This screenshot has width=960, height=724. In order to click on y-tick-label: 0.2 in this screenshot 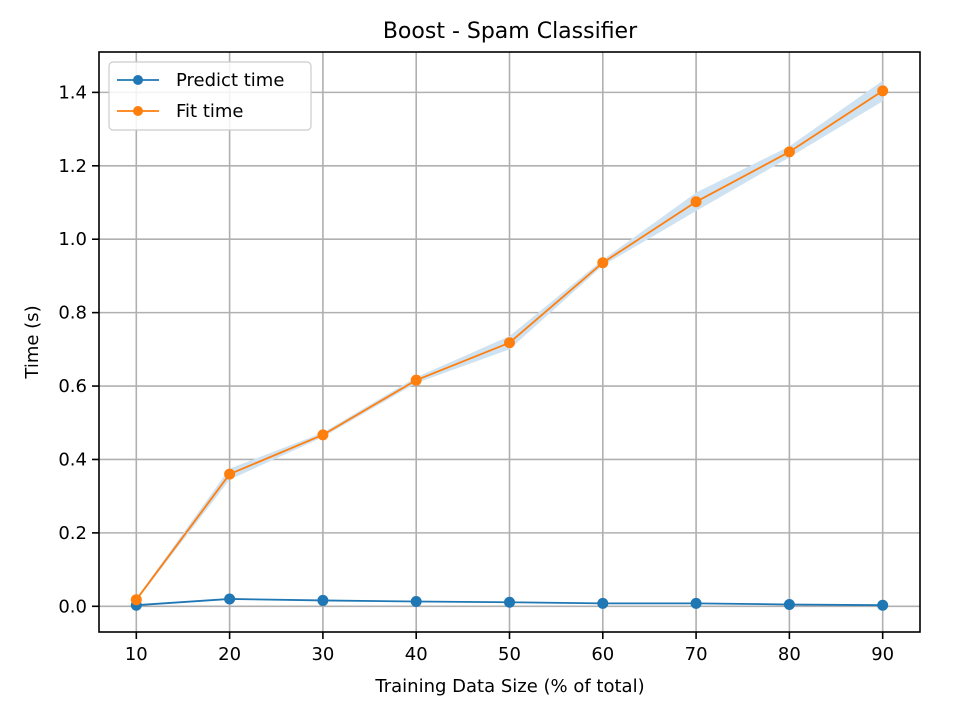, I will do `click(72, 533)`.